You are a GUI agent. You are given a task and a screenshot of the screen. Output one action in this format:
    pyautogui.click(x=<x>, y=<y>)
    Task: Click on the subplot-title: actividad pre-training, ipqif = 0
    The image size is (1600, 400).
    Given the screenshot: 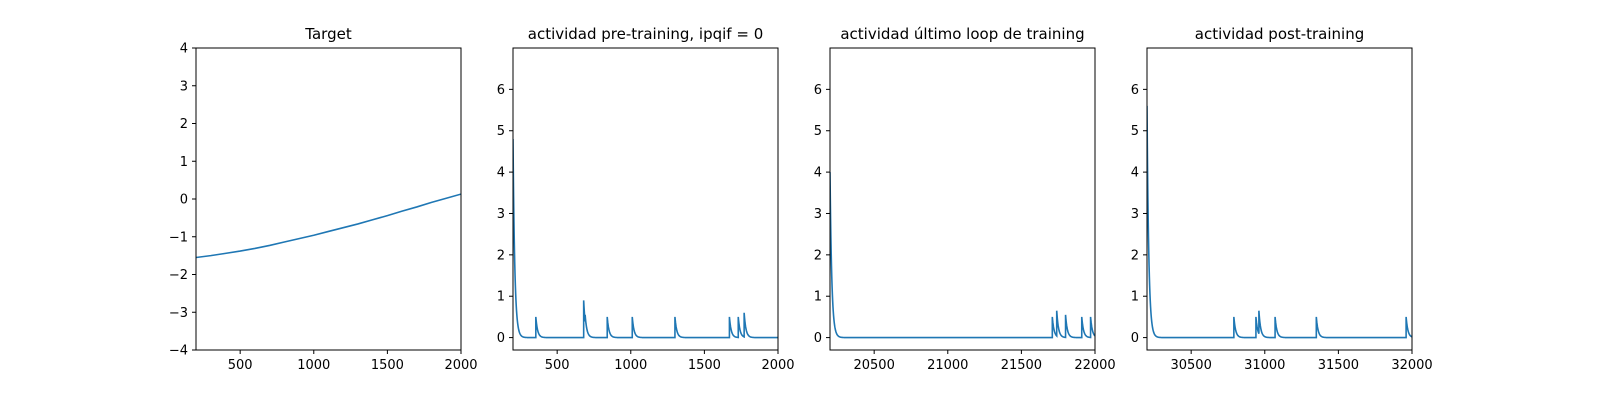 What is the action you would take?
    pyautogui.click(x=646, y=34)
    